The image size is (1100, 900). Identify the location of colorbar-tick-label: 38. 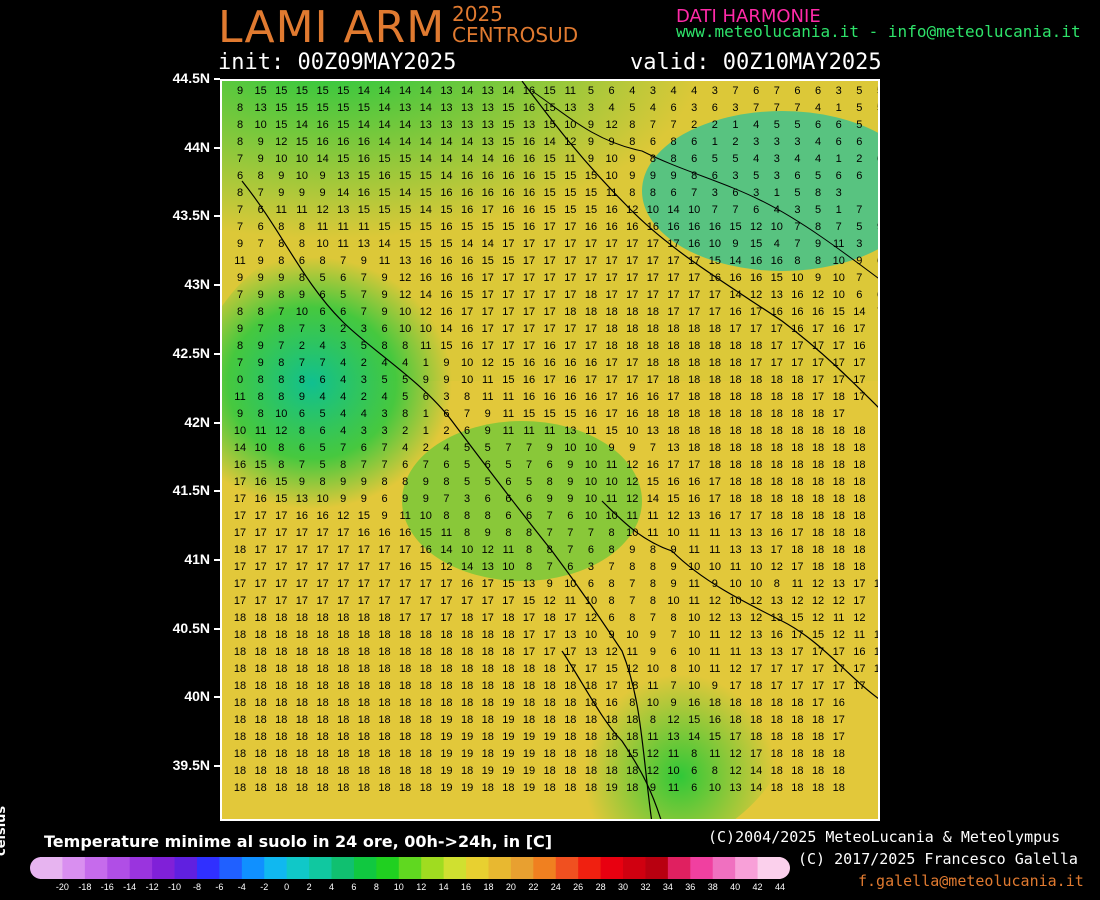
(712, 887).